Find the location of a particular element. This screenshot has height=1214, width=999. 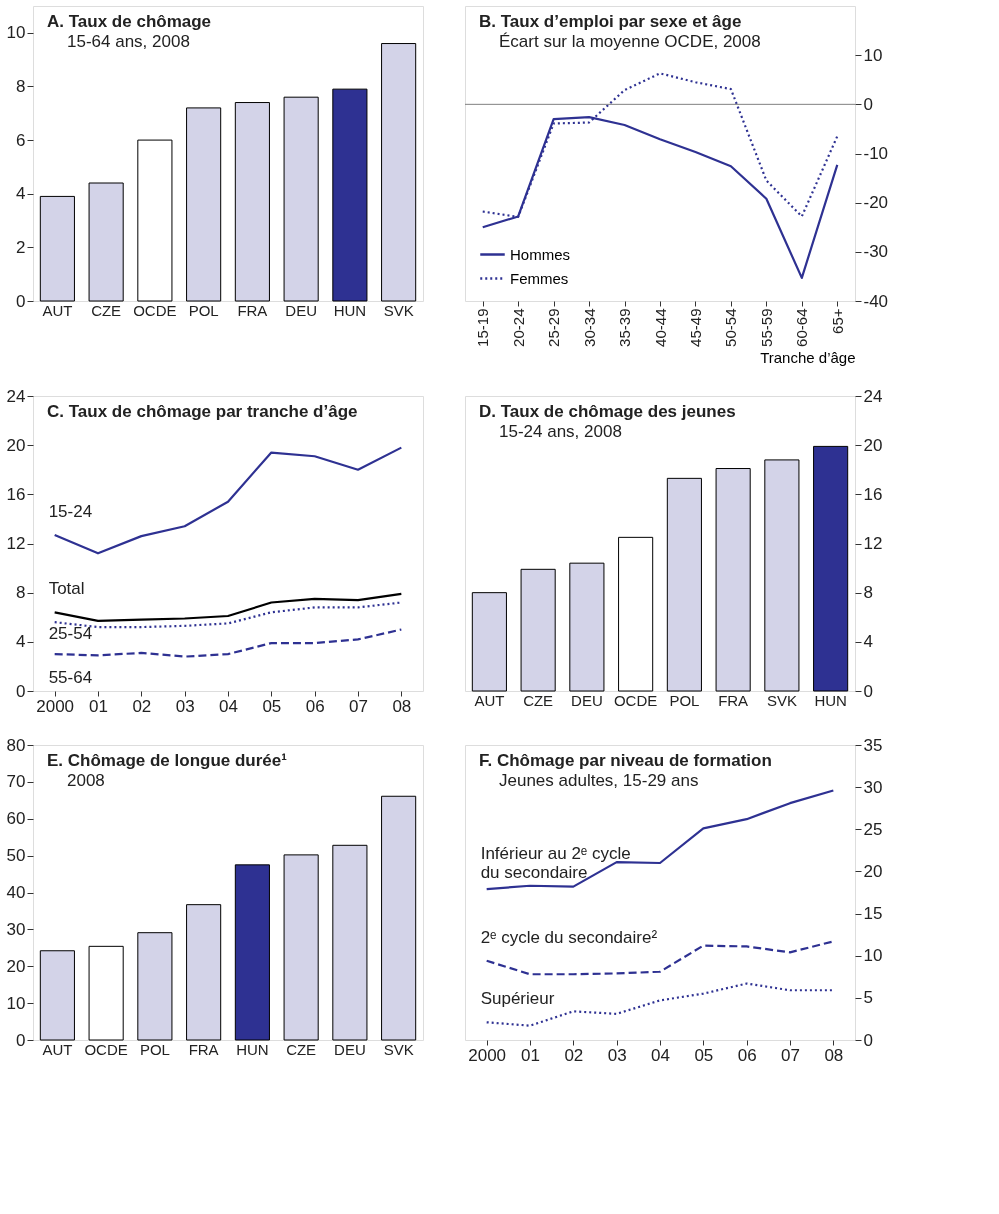

y-tick-label: 15 is located at coordinates (873, 914).